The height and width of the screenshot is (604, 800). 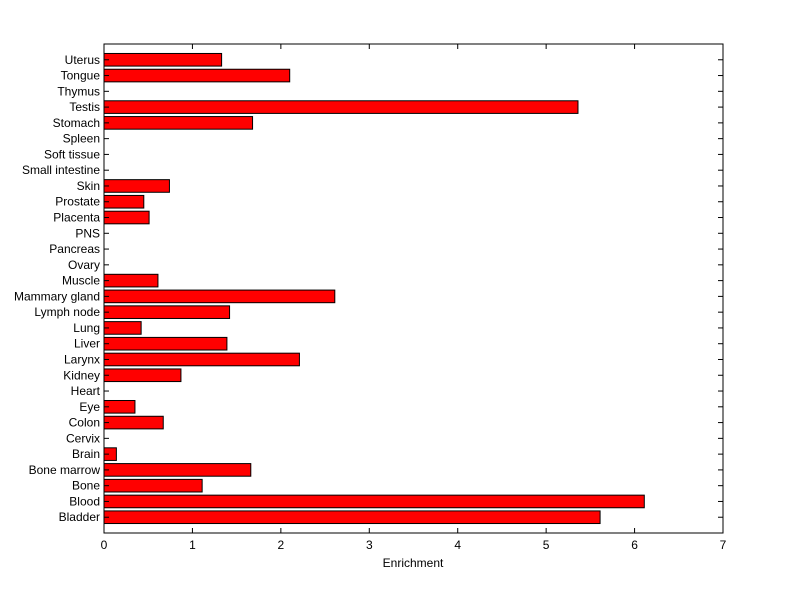 What do you see at coordinates (104, 545) in the screenshot?
I see `x-tick-label: 0` at bounding box center [104, 545].